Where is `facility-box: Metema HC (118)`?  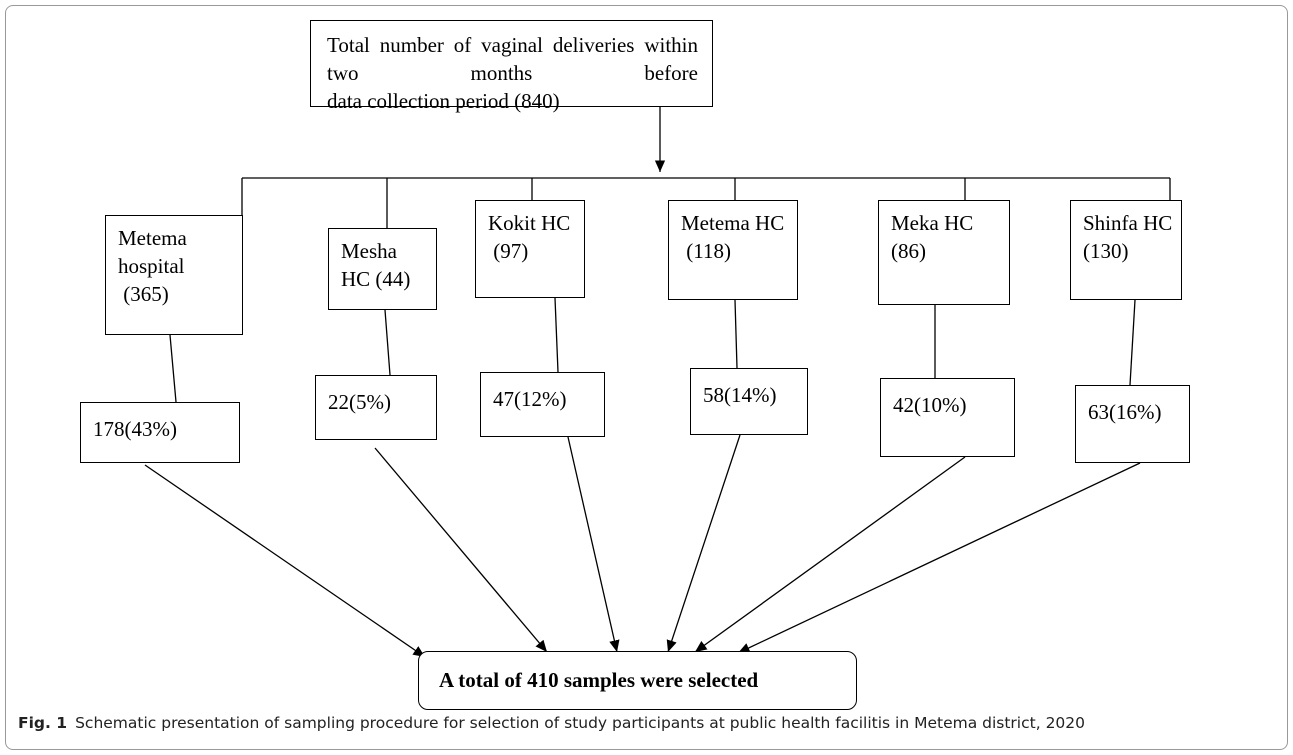
facility-box: Metema HC (118) is located at coordinates (733, 250).